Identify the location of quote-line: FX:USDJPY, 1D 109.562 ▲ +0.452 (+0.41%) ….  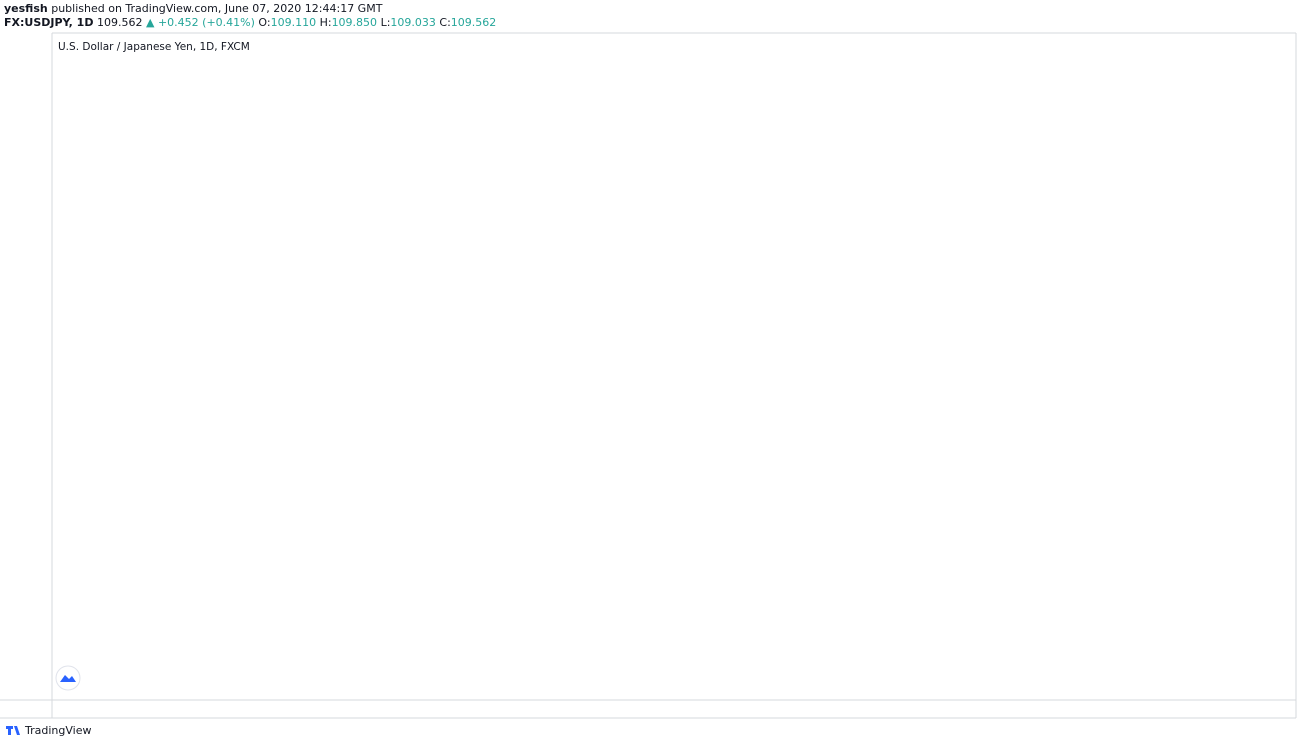
(250, 23).